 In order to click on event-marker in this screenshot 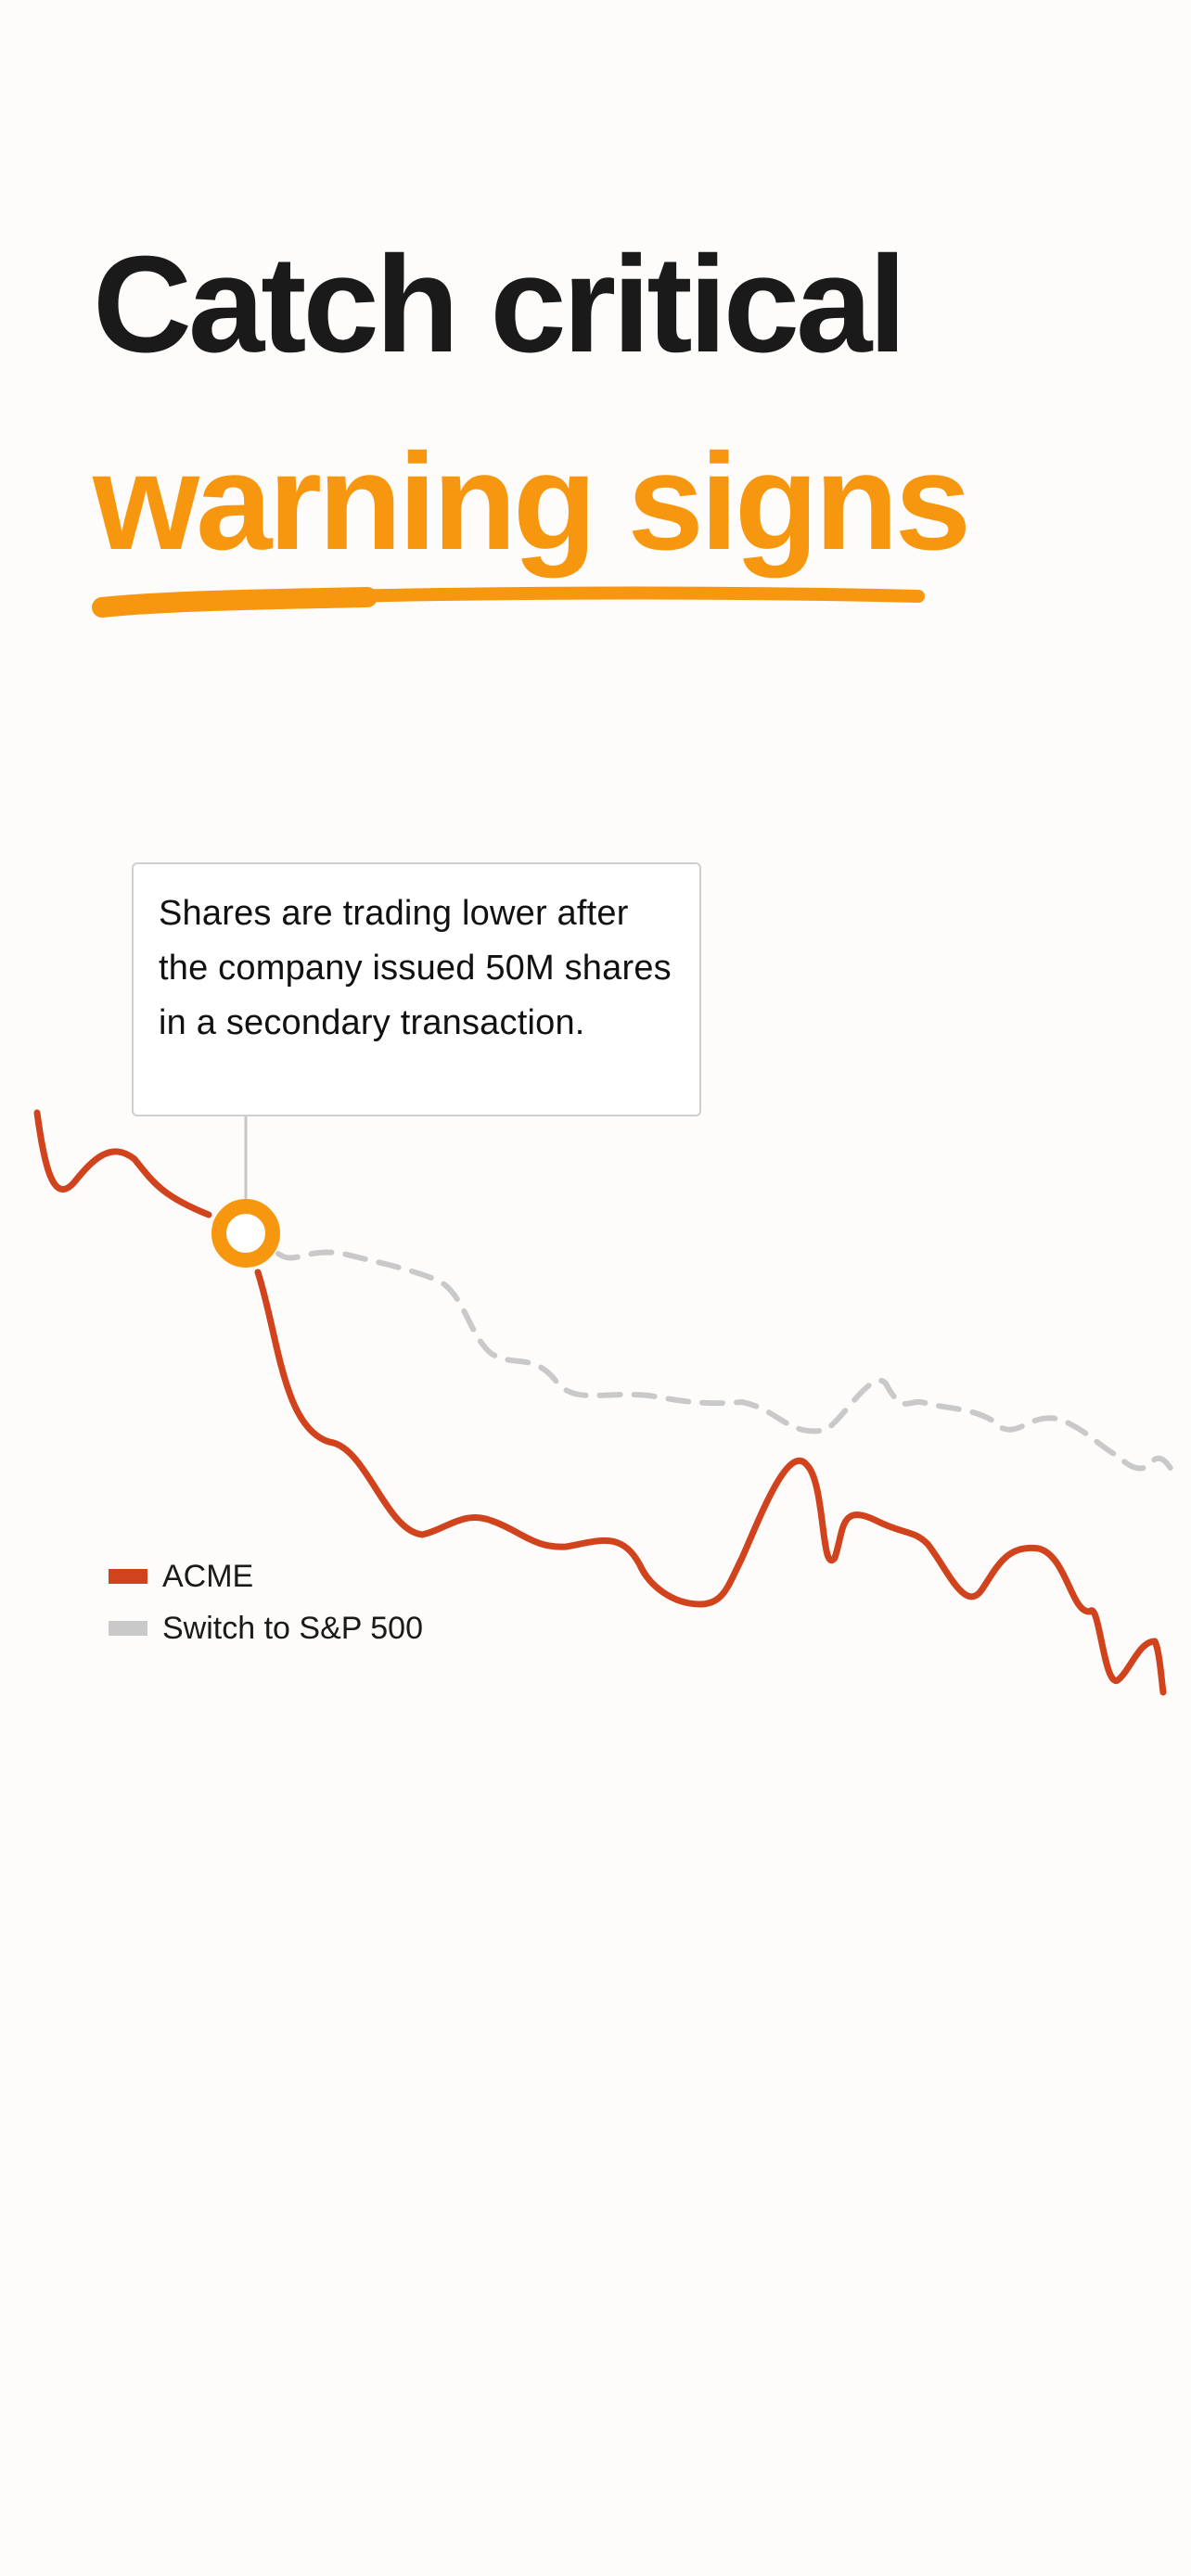, I will do `click(246, 1233)`.